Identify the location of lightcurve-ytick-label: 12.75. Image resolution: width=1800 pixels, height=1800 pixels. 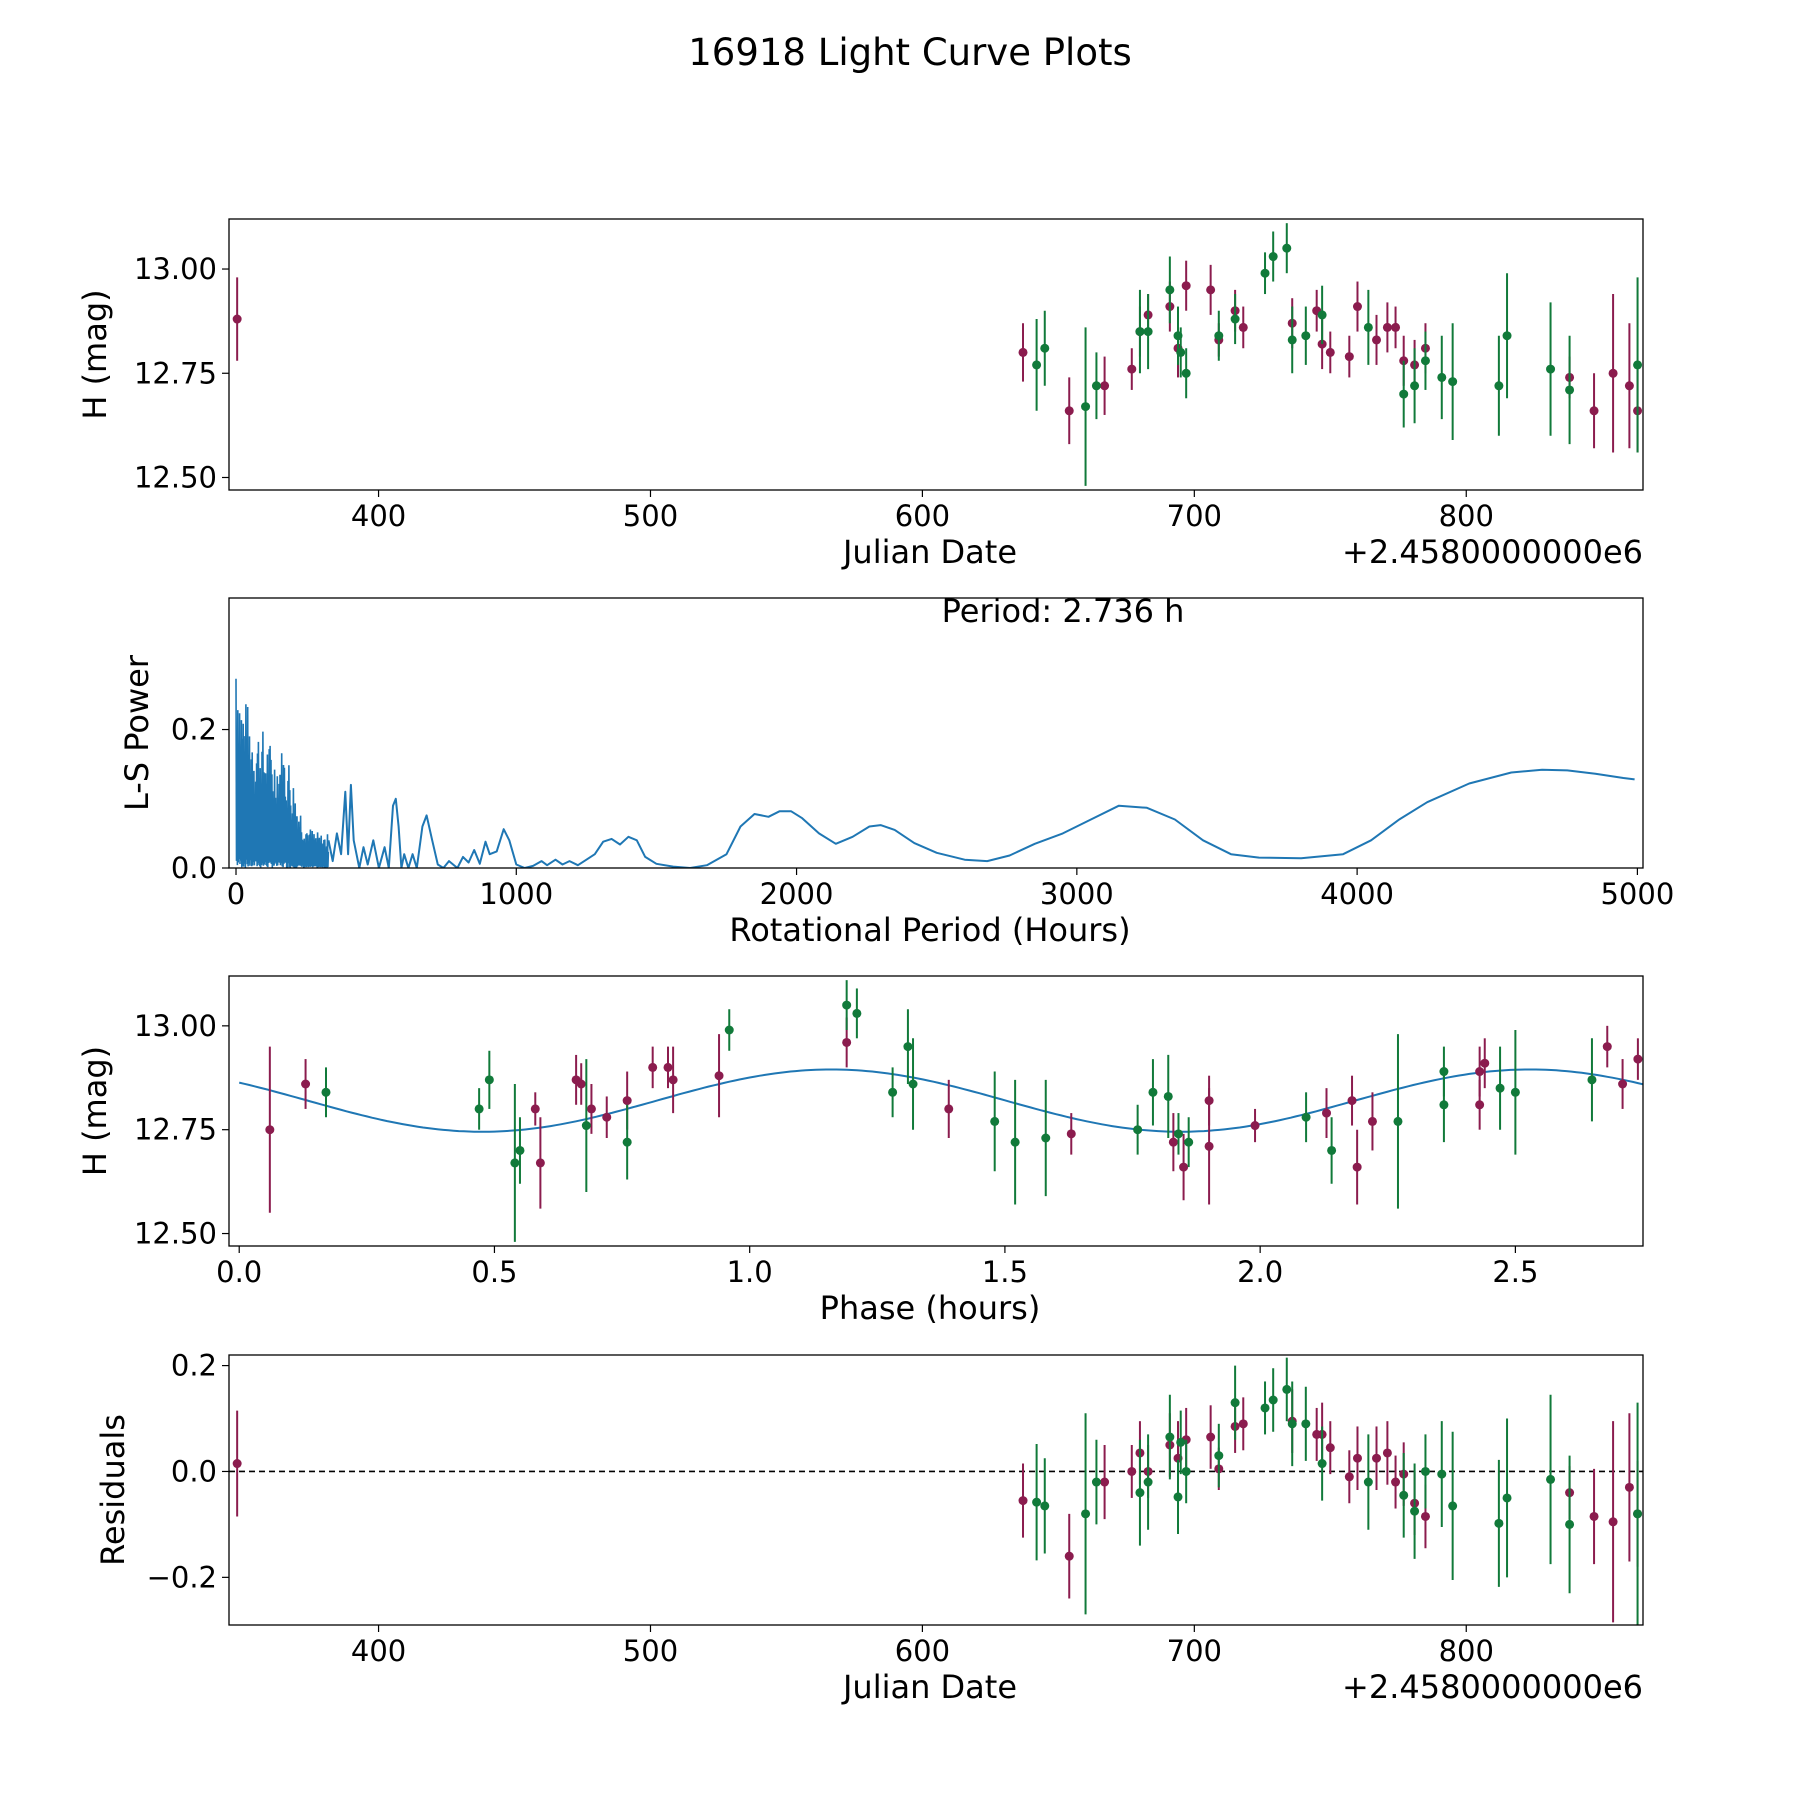
(175, 373).